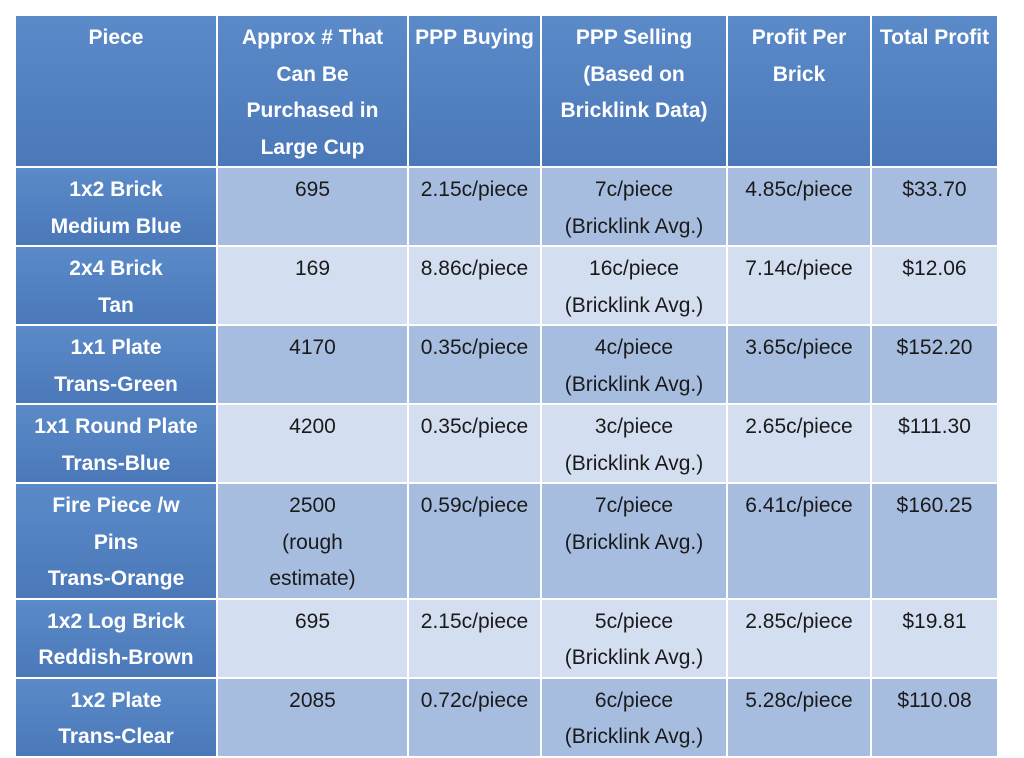 The image size is (1024, 758). Describe the element at coordinates (116, 638) in the screenshot. I see `piece-cell: 1x2 Log Brick Reddish-Brown` at that location.